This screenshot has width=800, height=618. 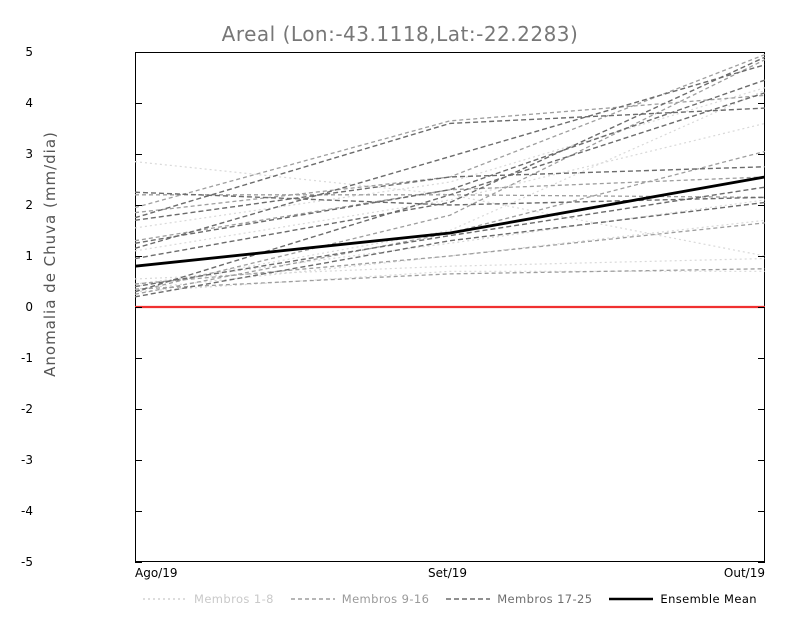 What do you see at coordinates (29, 52) in the screenshot?
I see `y-tick-label: 5` at bounding box center [29, 52].